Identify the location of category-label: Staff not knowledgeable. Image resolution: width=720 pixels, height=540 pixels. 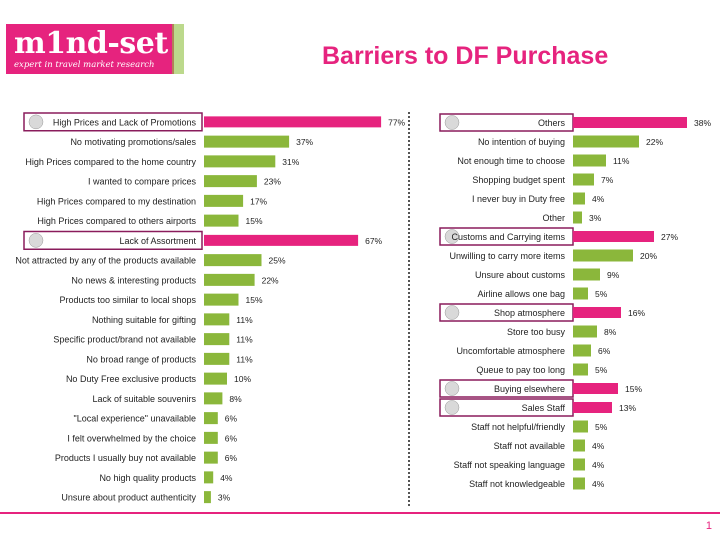
(517, 484).